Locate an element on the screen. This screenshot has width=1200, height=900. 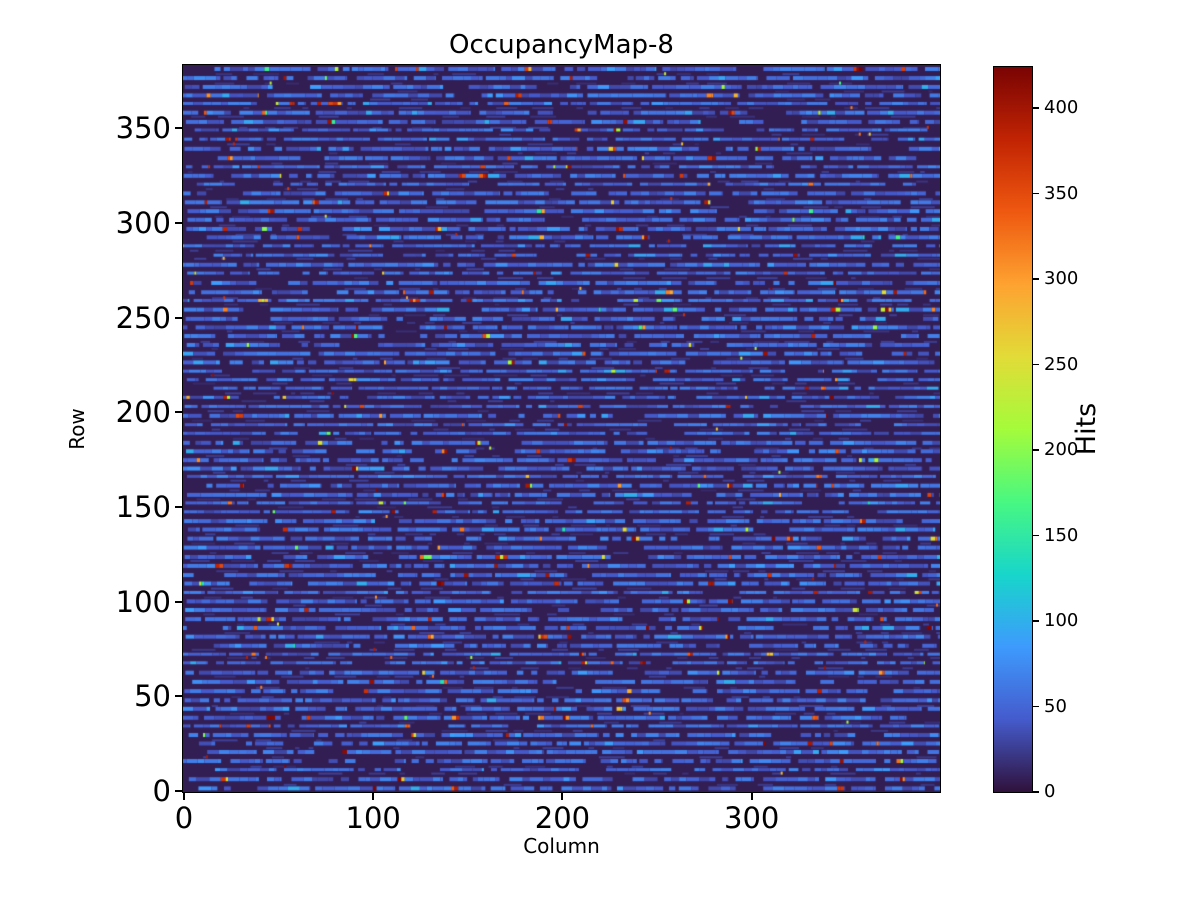
y-tick-label: 0 is located at coordinates (161, 791).